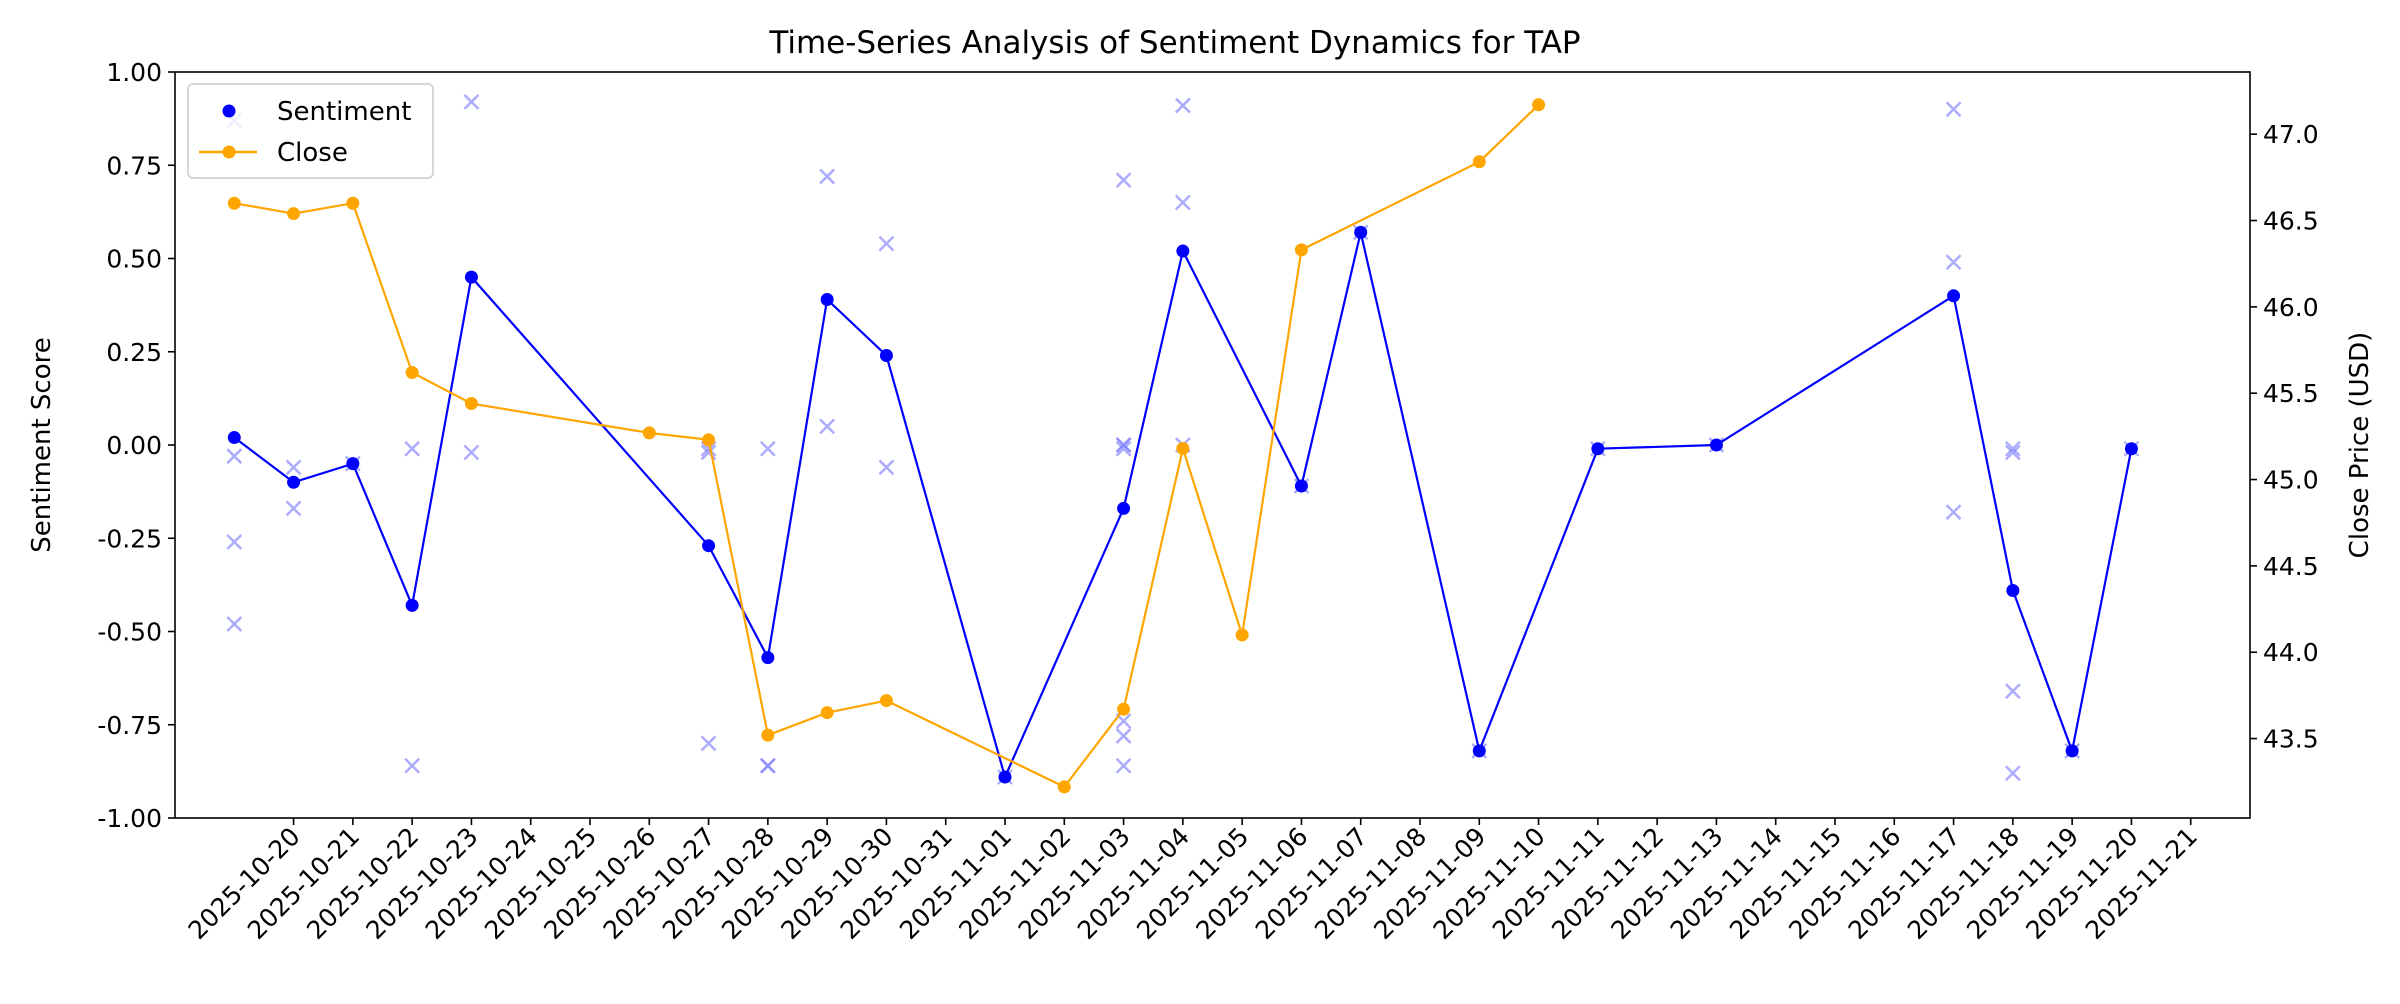 This screenshot has width=2400, height=1004. Describe the element at coordinates (312, 153) in the screenshot. I see `legend-label-close: Close` at that location.